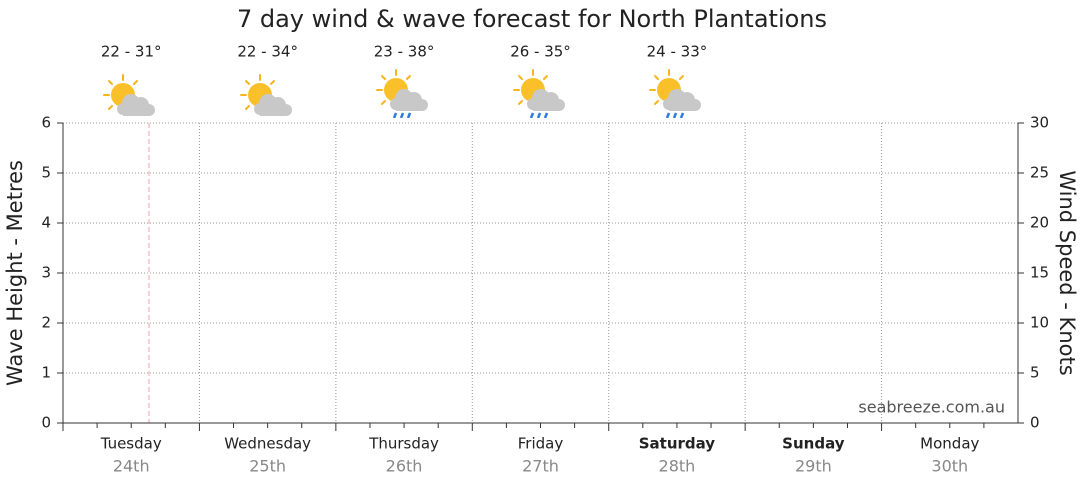  Describe the element at coordinates (131, 466) in the screenshot. I see `date-label: 24th` at that location.